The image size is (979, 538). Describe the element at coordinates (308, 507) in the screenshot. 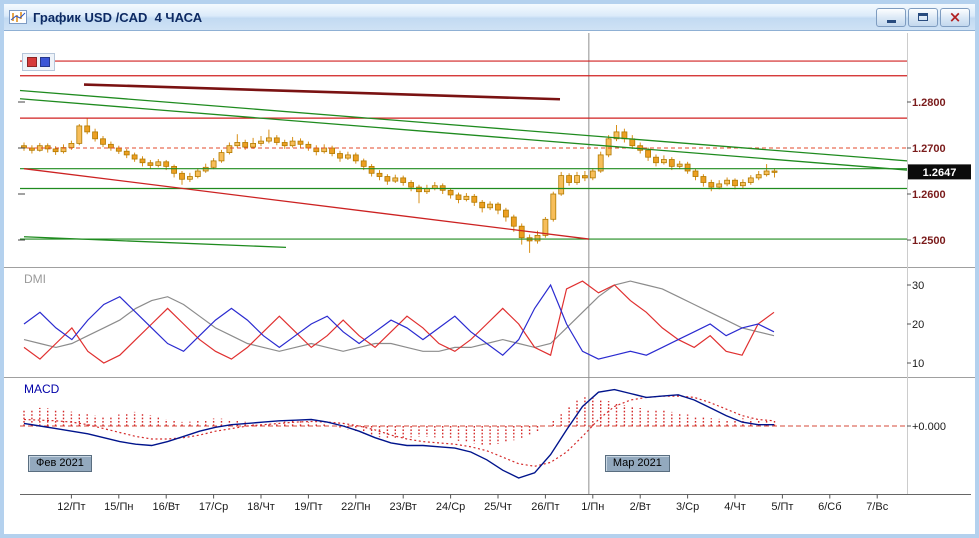

I see `date-label: 19/Пт` at that location.